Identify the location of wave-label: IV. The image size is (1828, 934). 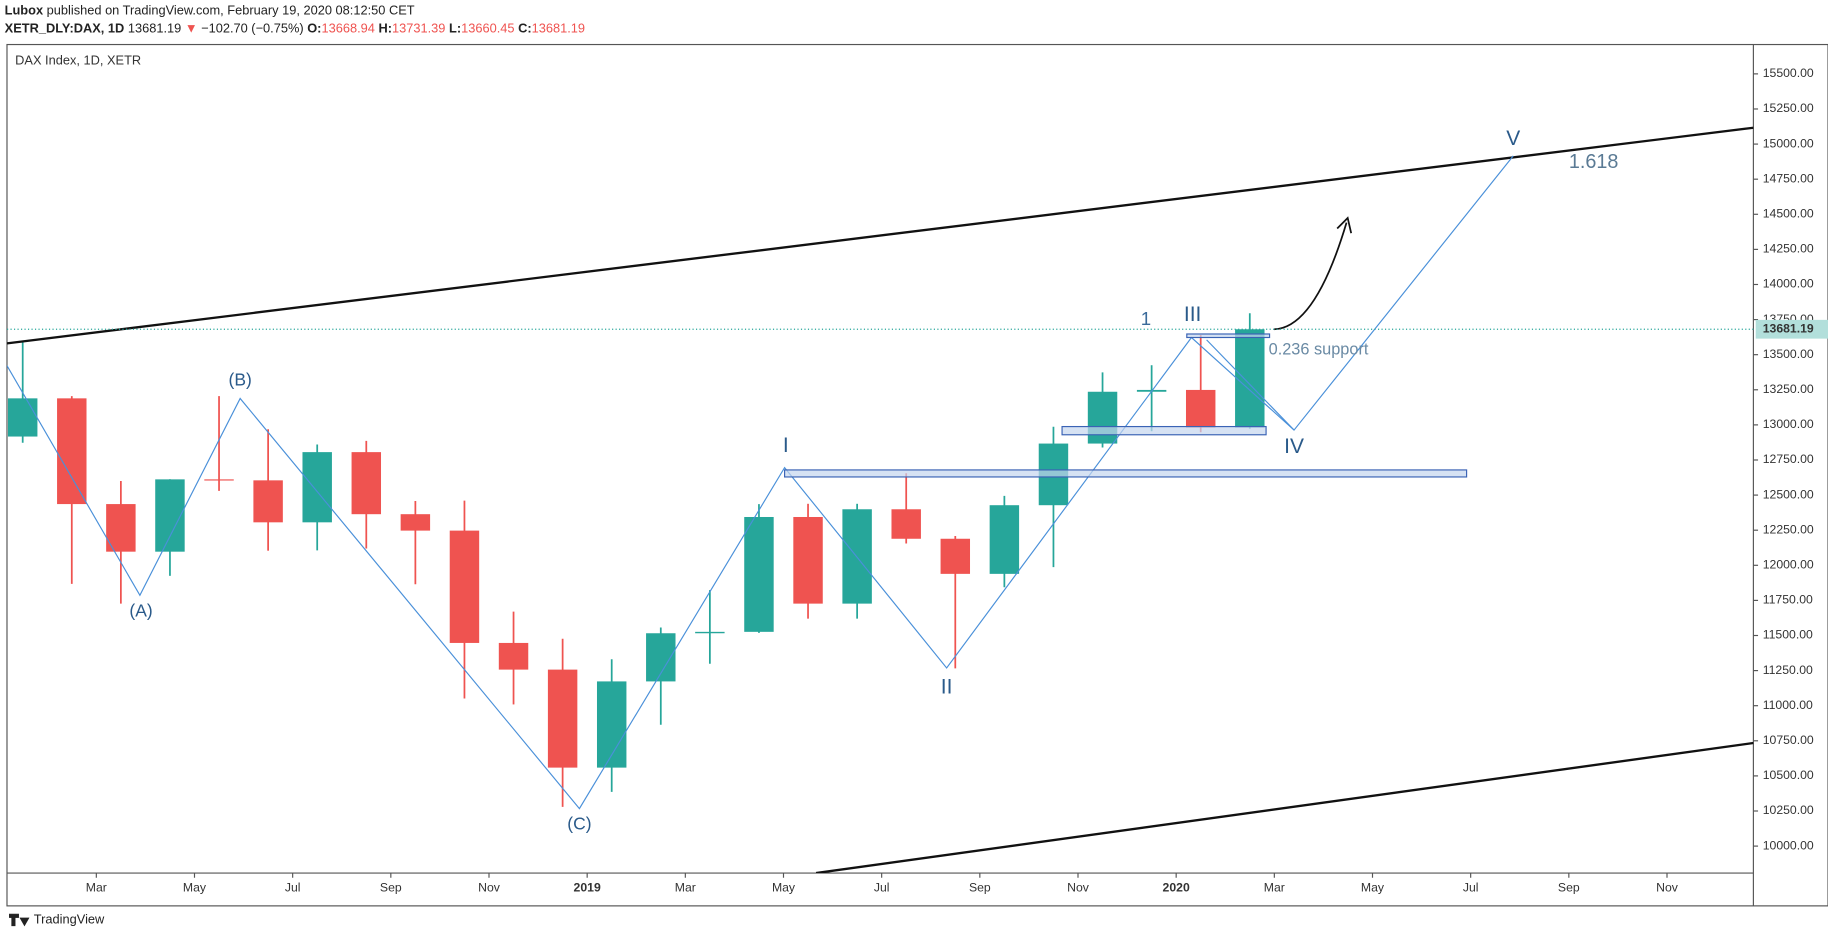
(1294, 446).